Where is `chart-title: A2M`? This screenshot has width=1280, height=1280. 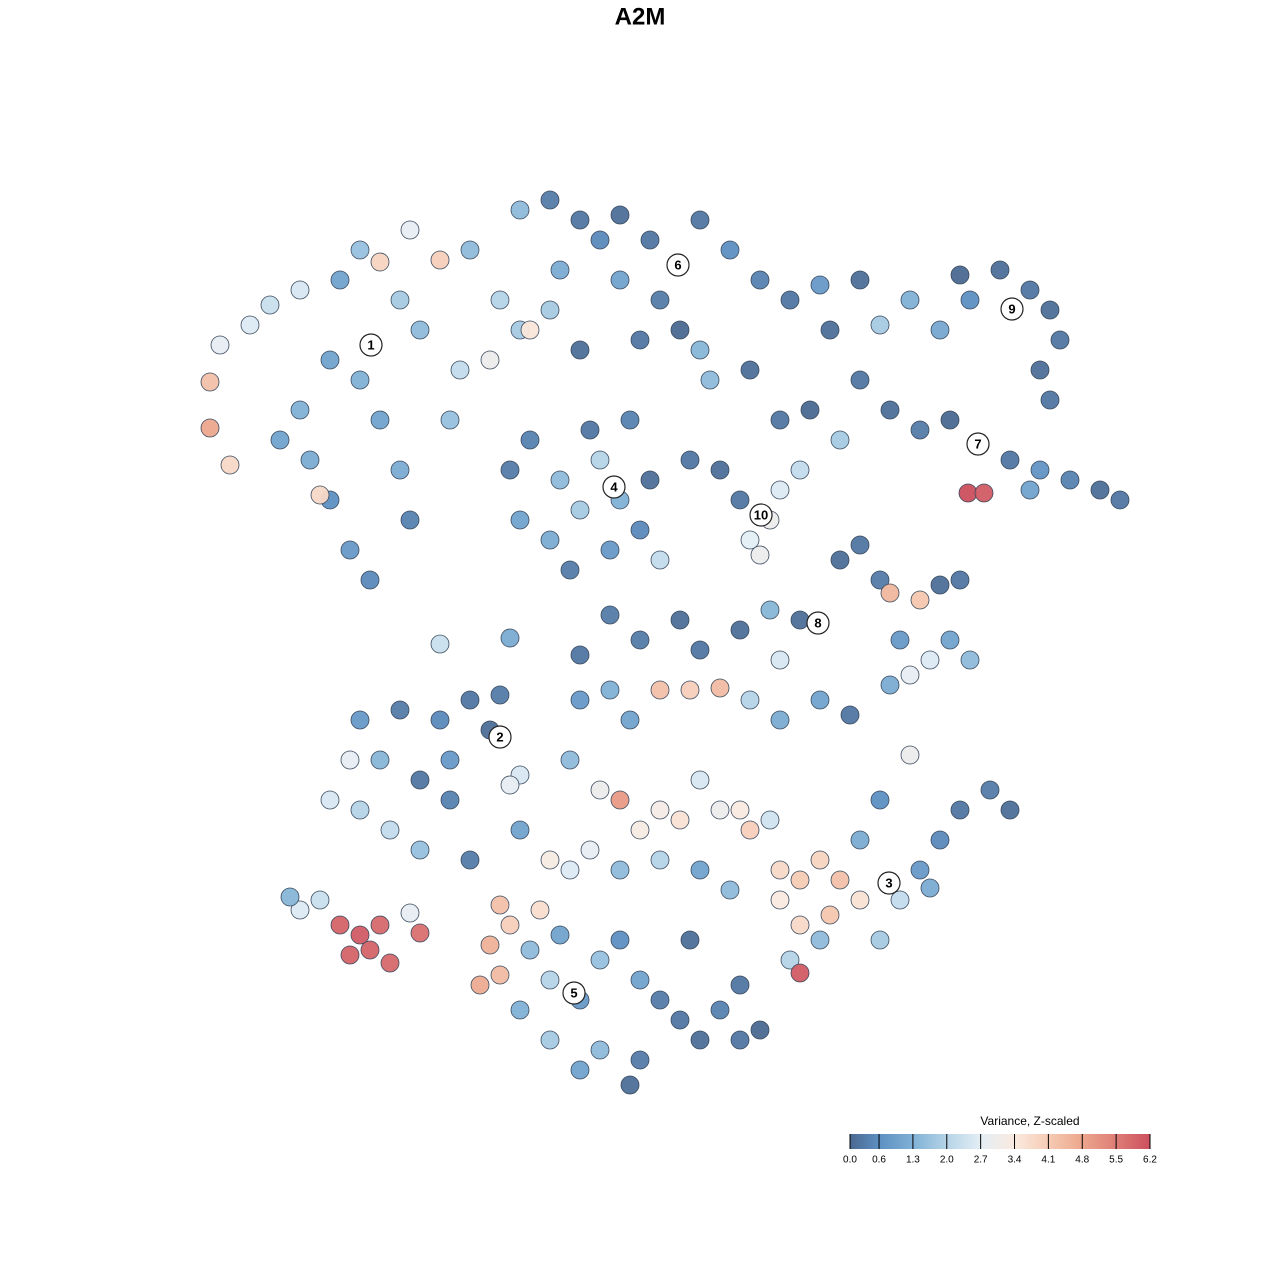 chart-title: A2M is located at coordinates (640, 16).